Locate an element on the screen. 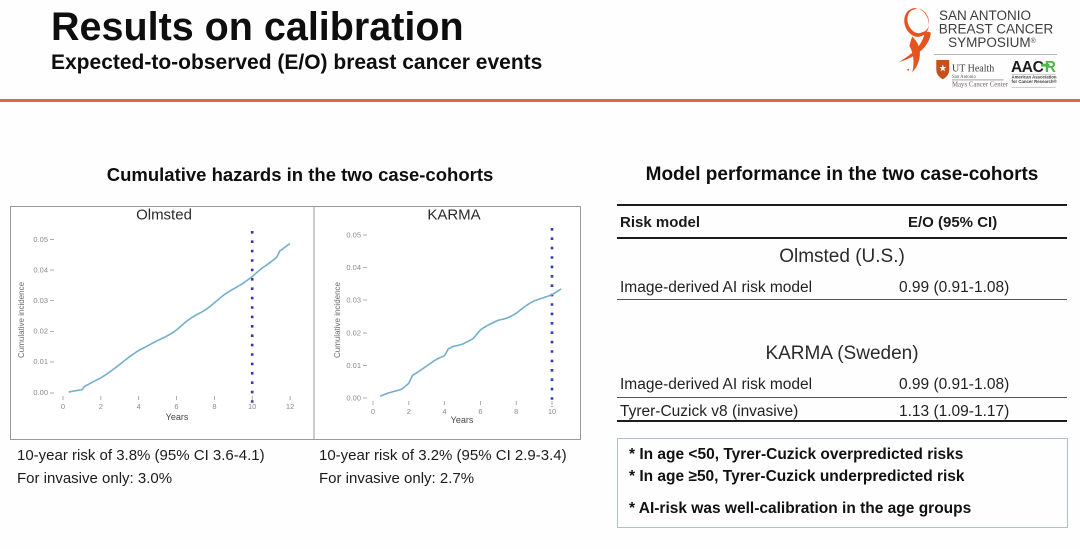 The width and height of the screenshot is (1080, 549). svg-text: Mays Cancer Center is located at coordinates (980, 84).